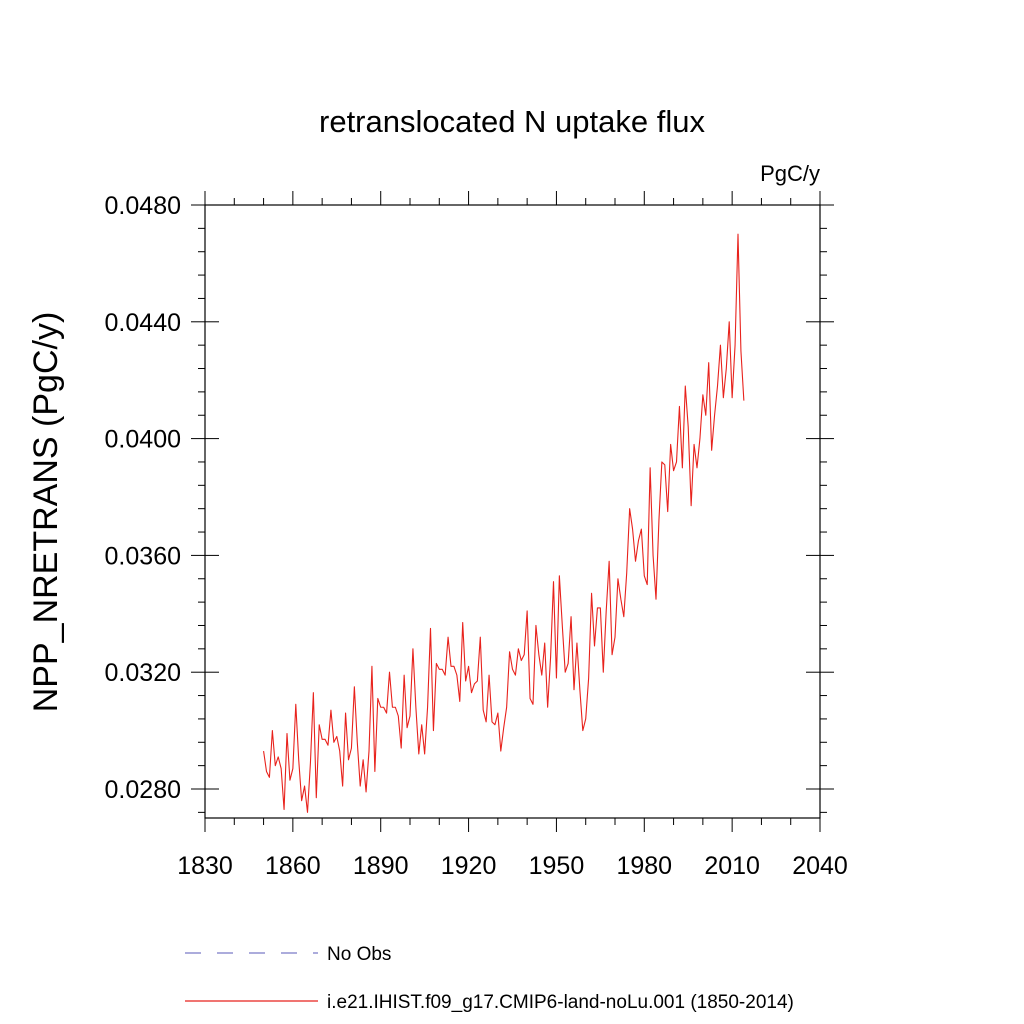  What do you see at coordinates (143, 206) in the screenshot?
I see `y-tick-label: 0.0480` at bounding box center [143, 206].